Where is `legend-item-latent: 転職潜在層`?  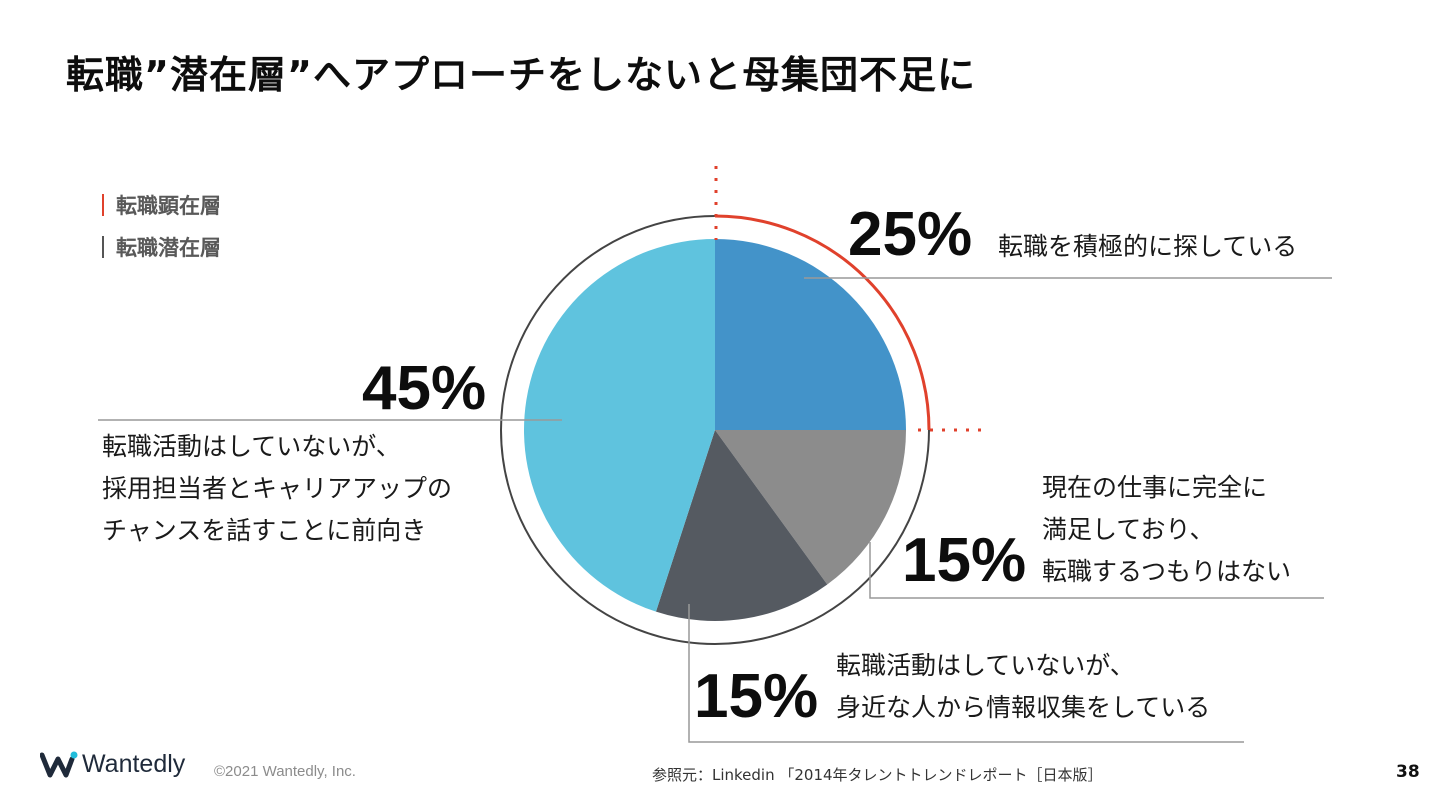
legend-item-latent: 転職潜在層 is located at coordinates (161, 247).